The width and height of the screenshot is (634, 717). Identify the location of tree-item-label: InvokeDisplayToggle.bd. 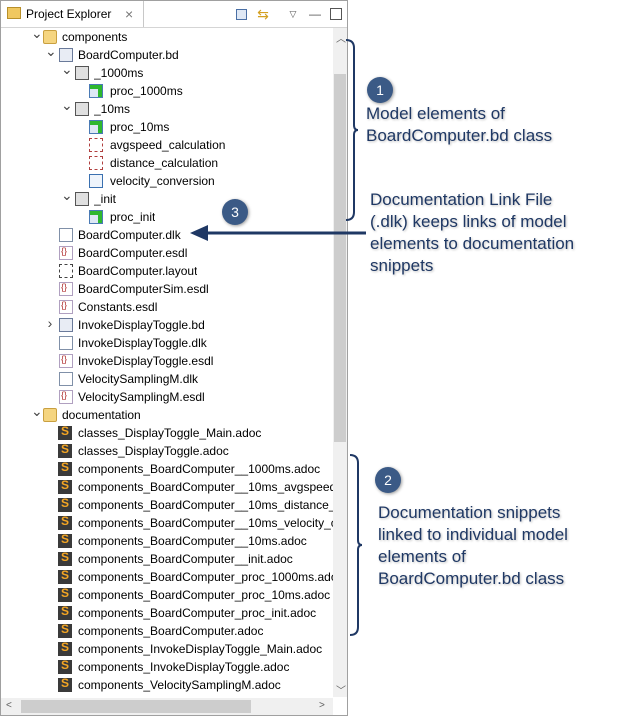
(141, 325).